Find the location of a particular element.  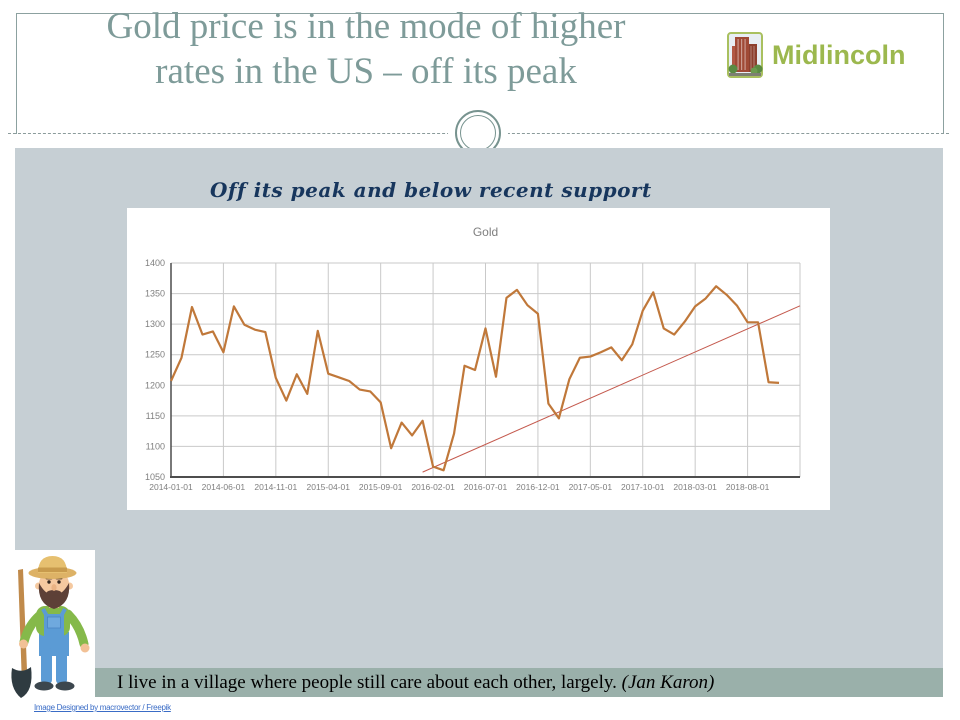

svg-text: 1350 is located at coordinates (155, 294).